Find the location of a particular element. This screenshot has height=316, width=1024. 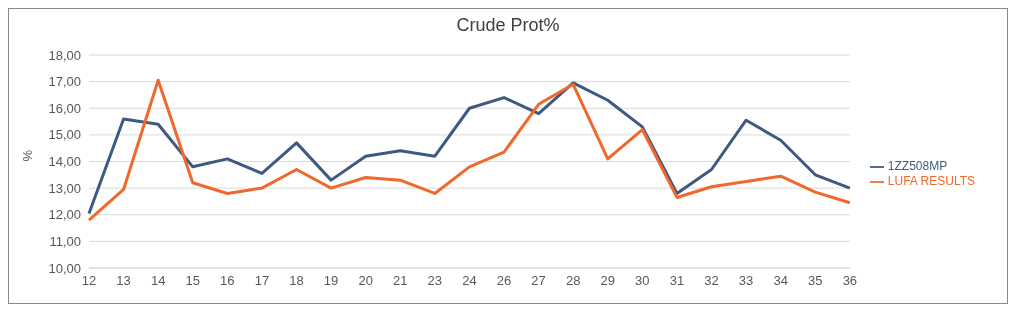

x-tick-label: 12 is located at coordinates (89, 281).